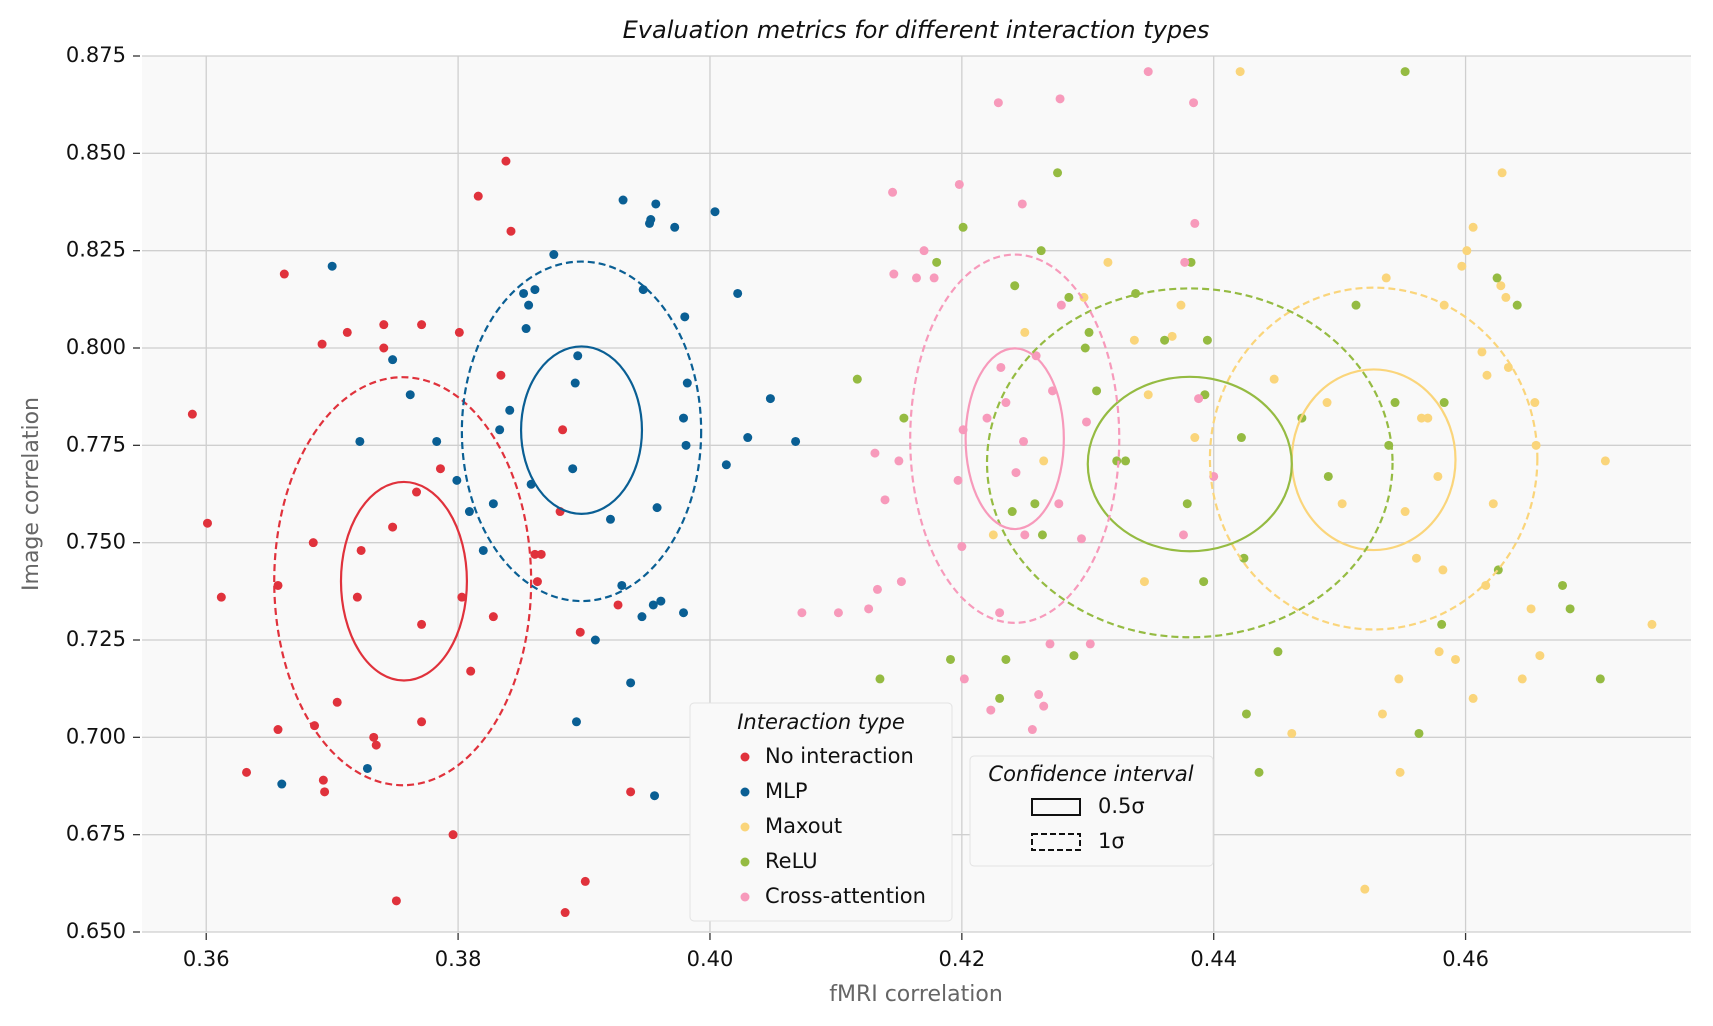 This screenshot has height=1026, width=1713. I want to click on y-tick-label: 0.725, so click(96, 639).